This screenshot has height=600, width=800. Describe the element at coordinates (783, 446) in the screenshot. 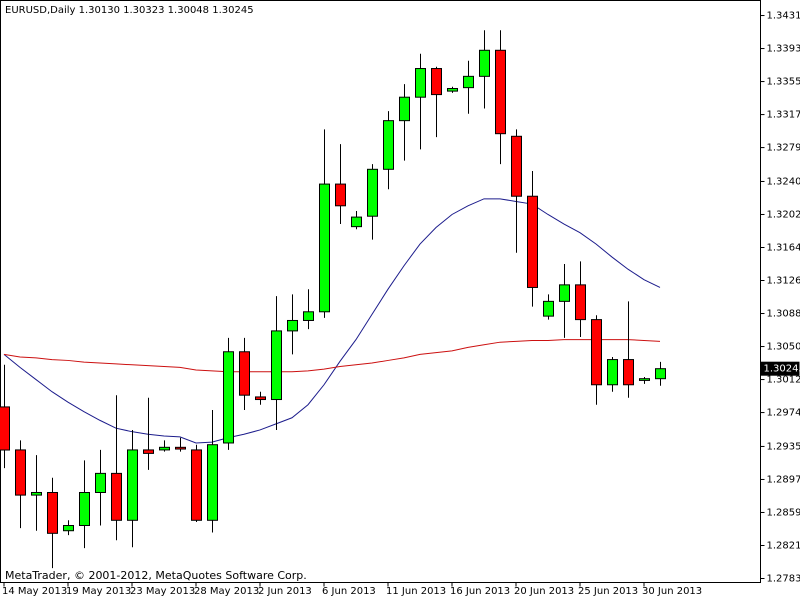

I see `y-tick-label: 1.29350` at that location.